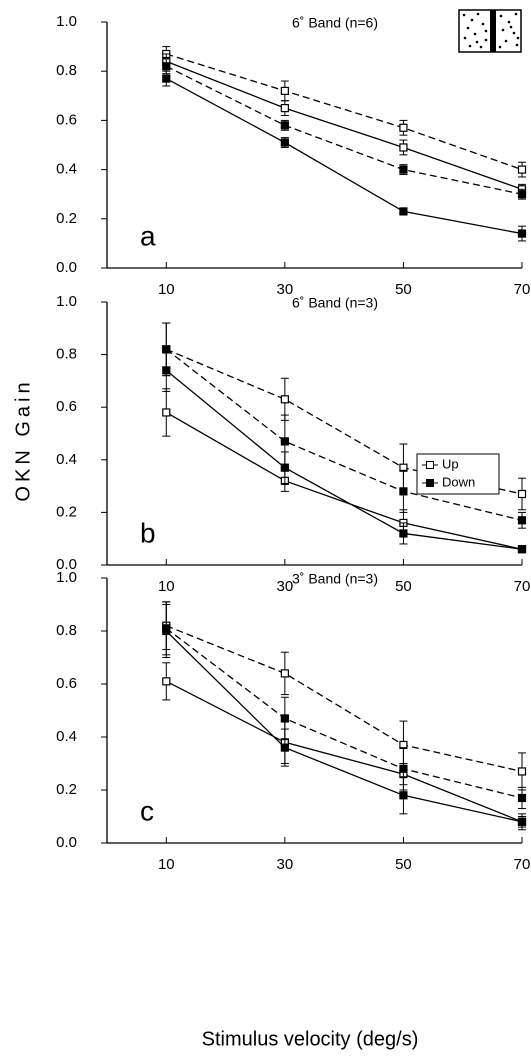 Image resolution: width=531 pixels, height=1061 pixels. What do you see at coordinates (335, 23) in the screenshot?
I see `panel-title: 6˚ Band (n=6)` at bounding box center [335, 23].